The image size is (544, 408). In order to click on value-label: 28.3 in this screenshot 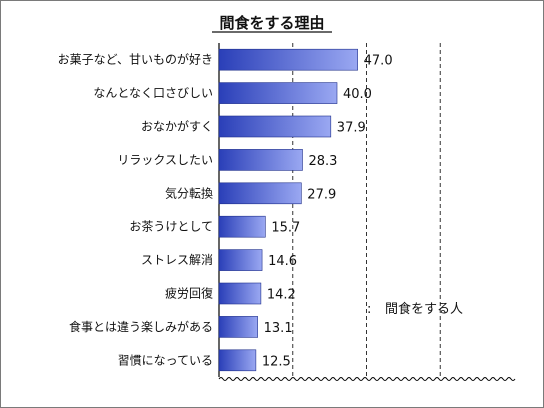, I will do `click(322, 161)`.